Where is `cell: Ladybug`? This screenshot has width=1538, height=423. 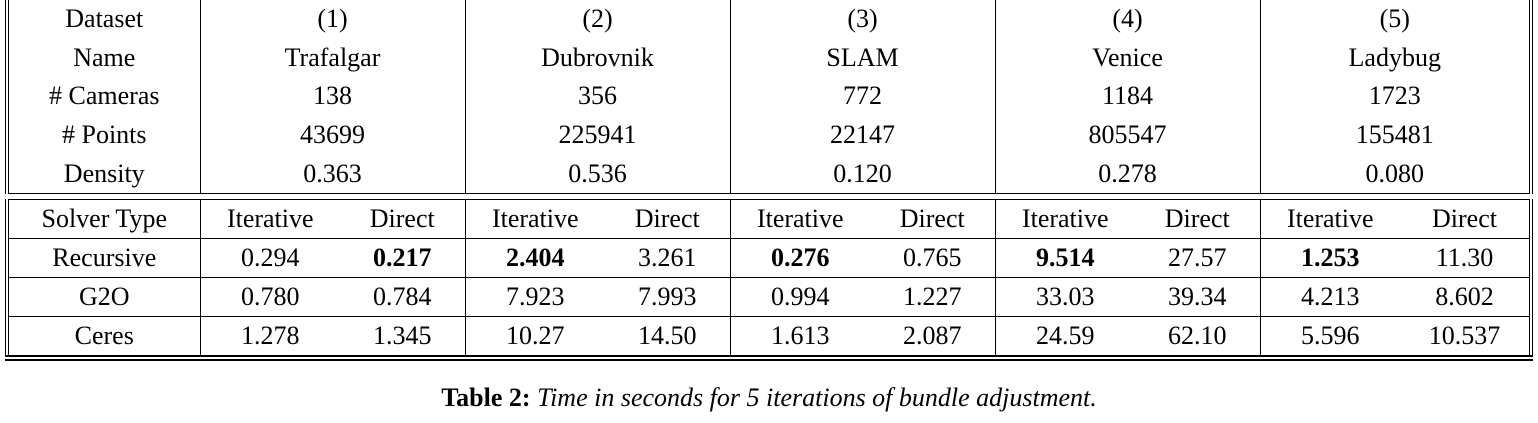
cell: Ladybug is located at coordinates (1395, 58).